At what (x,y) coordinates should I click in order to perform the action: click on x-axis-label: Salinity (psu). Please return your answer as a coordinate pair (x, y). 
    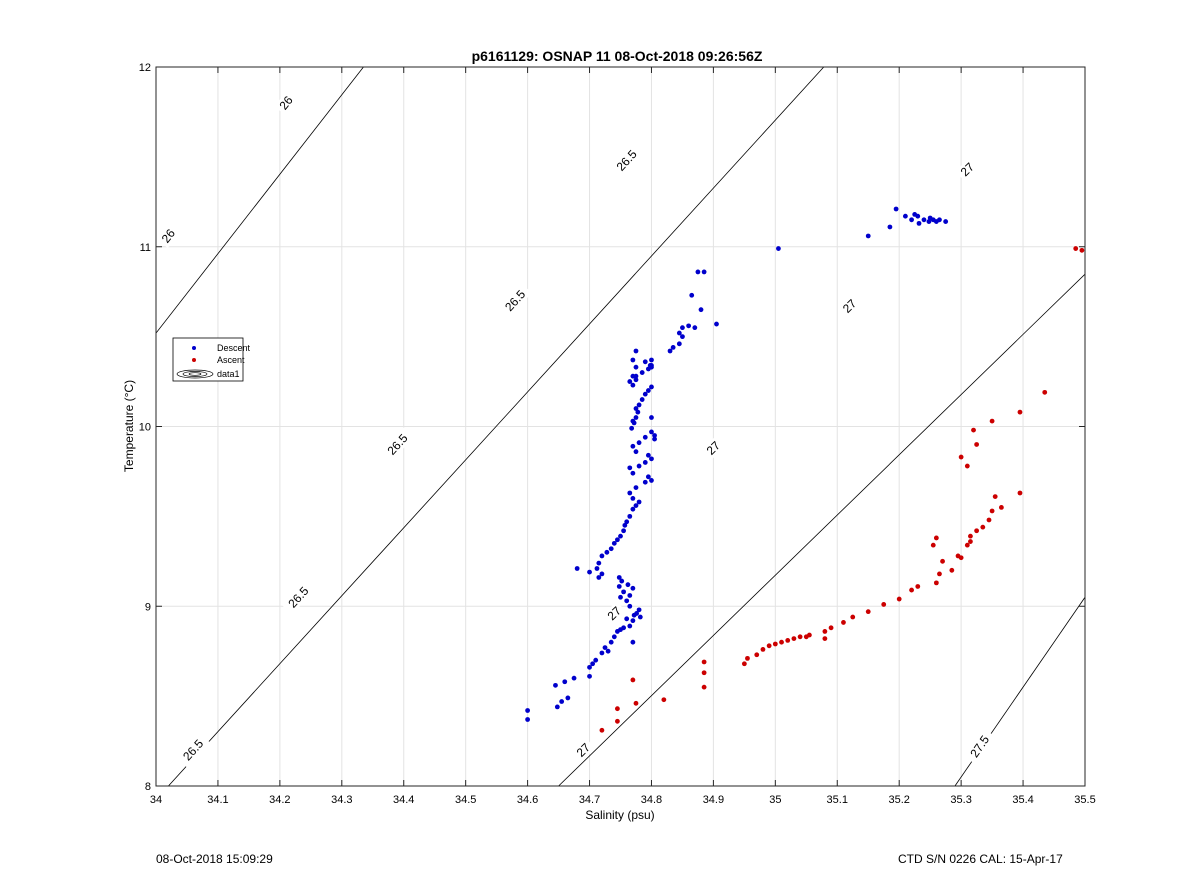
    Looking at the image, I should click on (619, 815).